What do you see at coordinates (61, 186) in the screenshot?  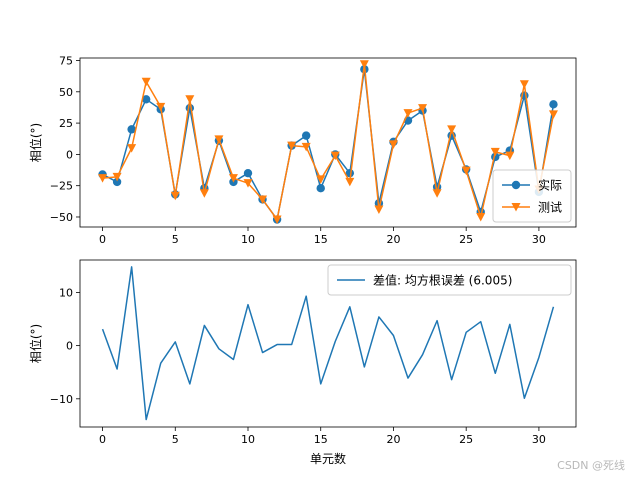 I see `y-tick-label: −25` at bounding box center [61, 186].